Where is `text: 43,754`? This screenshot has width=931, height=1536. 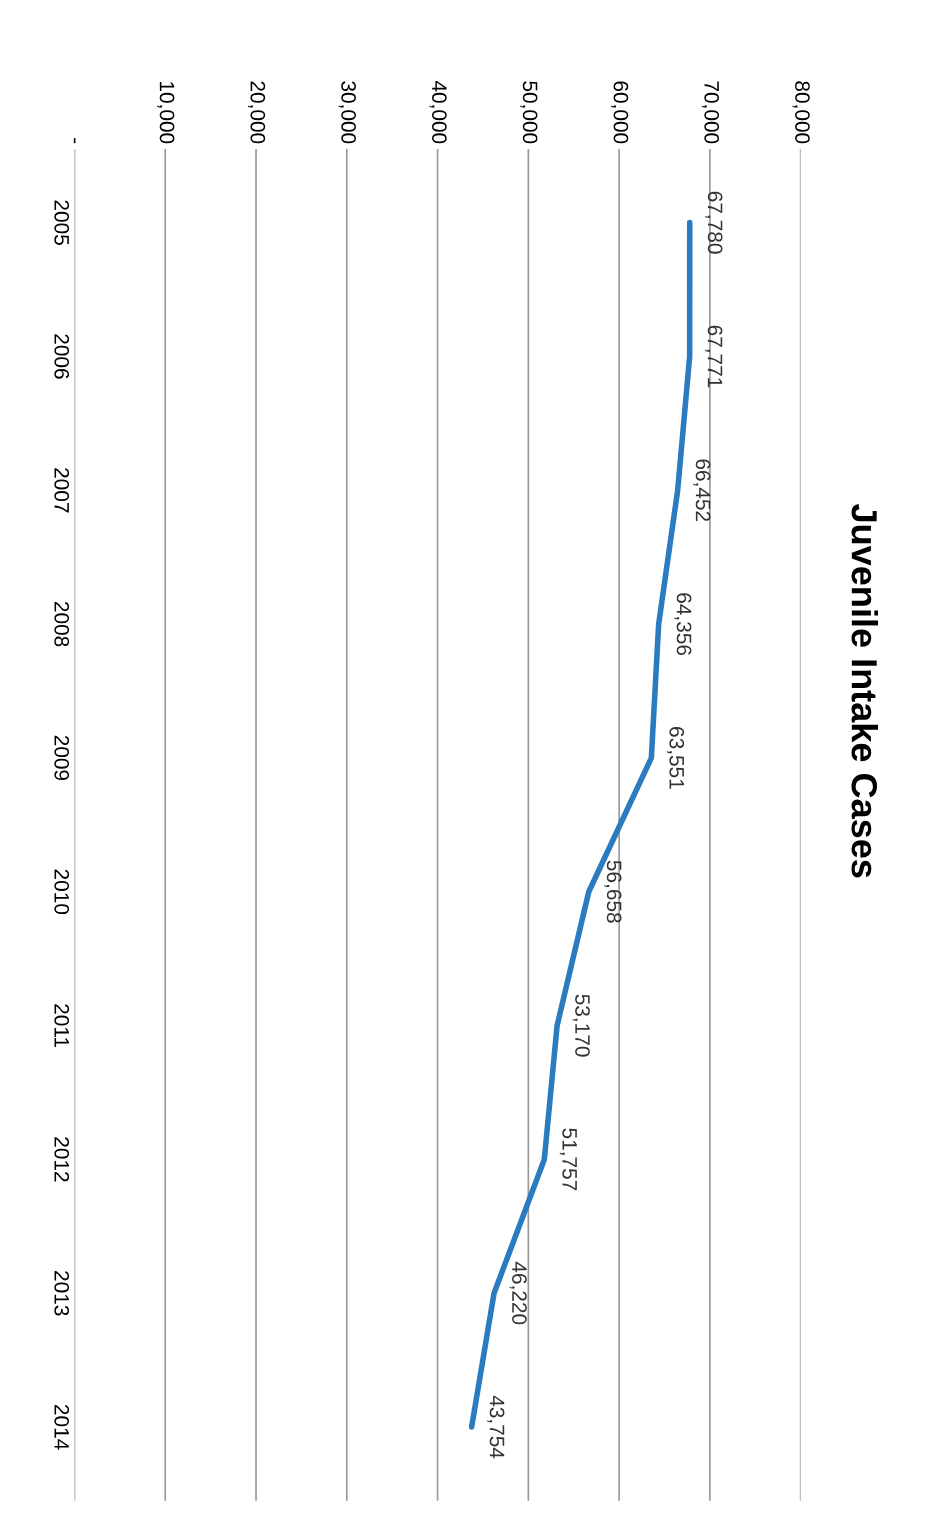 text: 43,754 is located at coordinates (496, 1427).